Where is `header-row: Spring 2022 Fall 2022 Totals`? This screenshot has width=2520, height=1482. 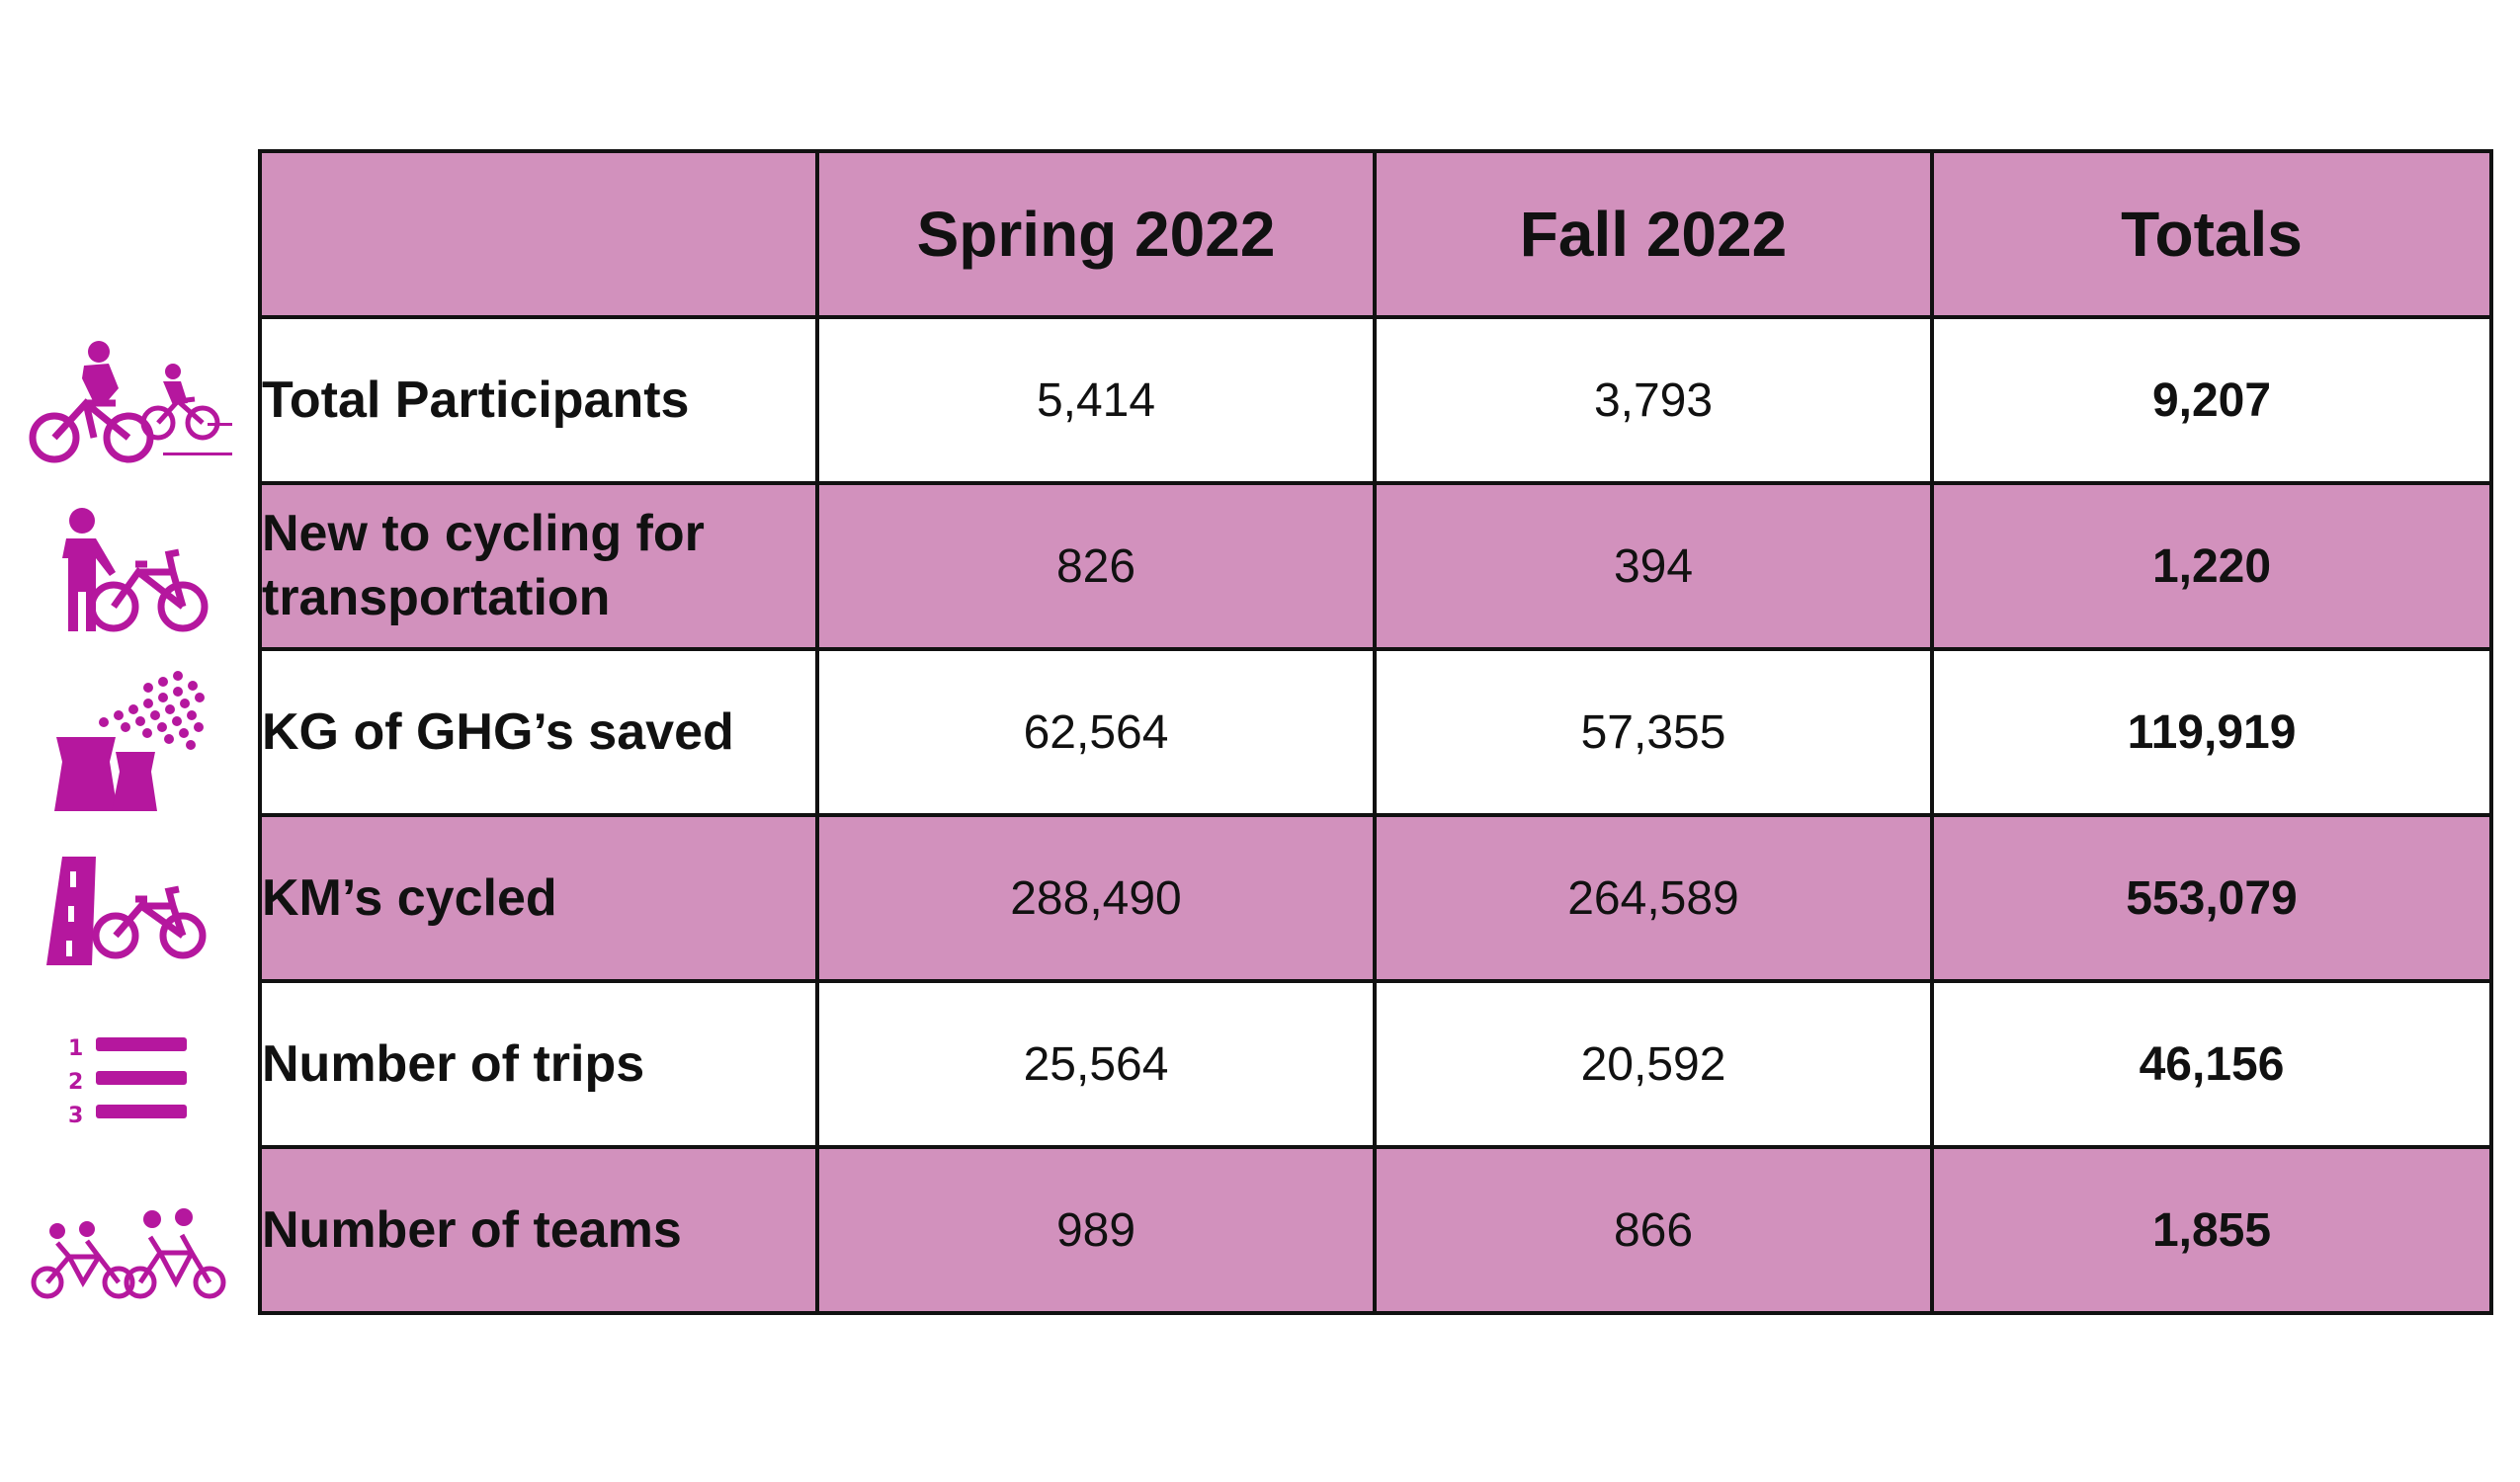
header-row: Spring 2022 Fall 2022 Totals is located at coordinates (1375, 234).